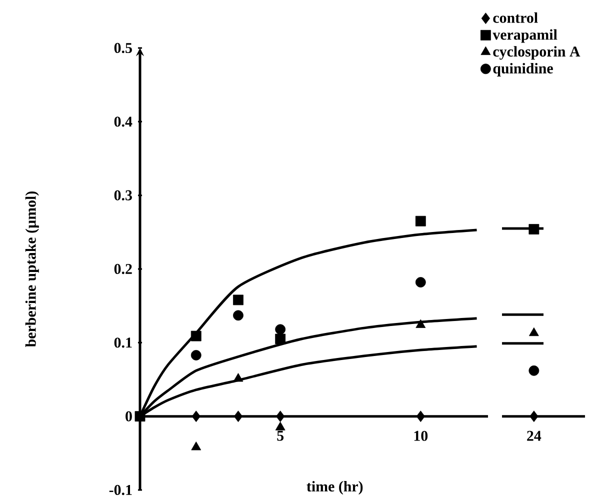 The width and height of the screenshot is (613, 504). Describe the element at coordinates (334, 488) in the screenshot. I see `x-axis-title: time (hr)` at that location.